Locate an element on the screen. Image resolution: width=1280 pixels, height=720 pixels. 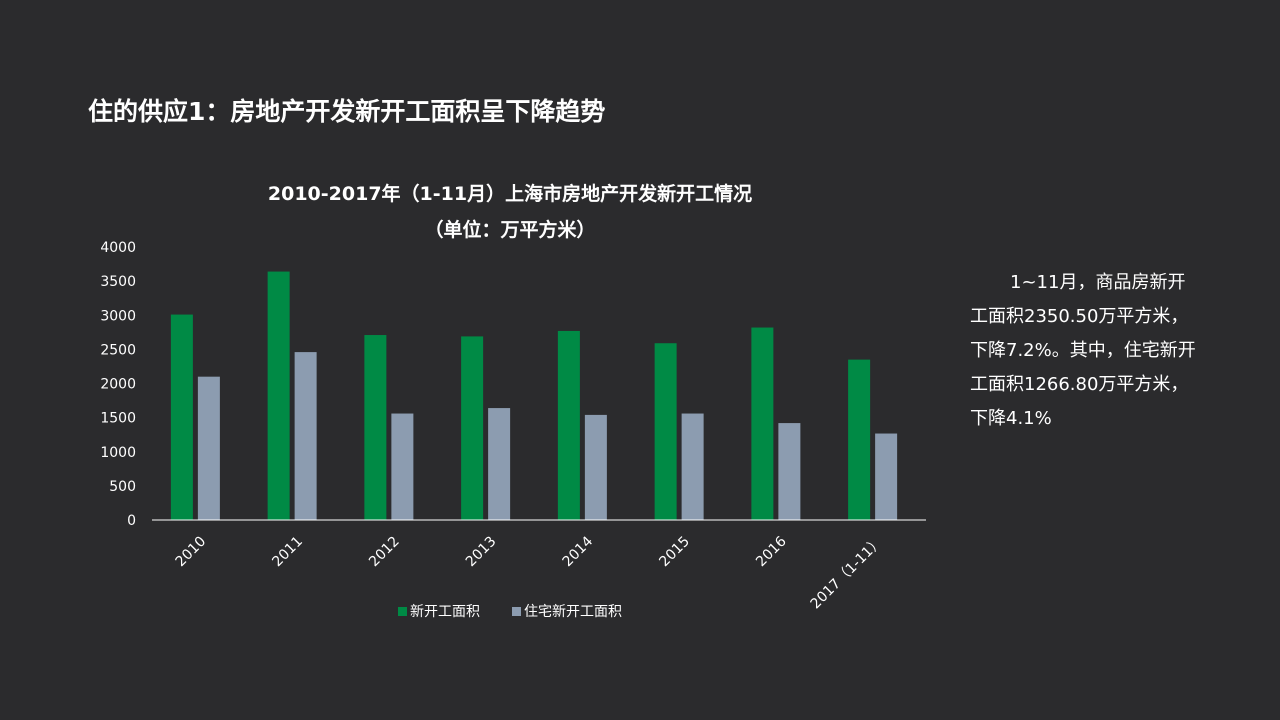
y-tick-label: 2500 is located at coordinates (118, 350).